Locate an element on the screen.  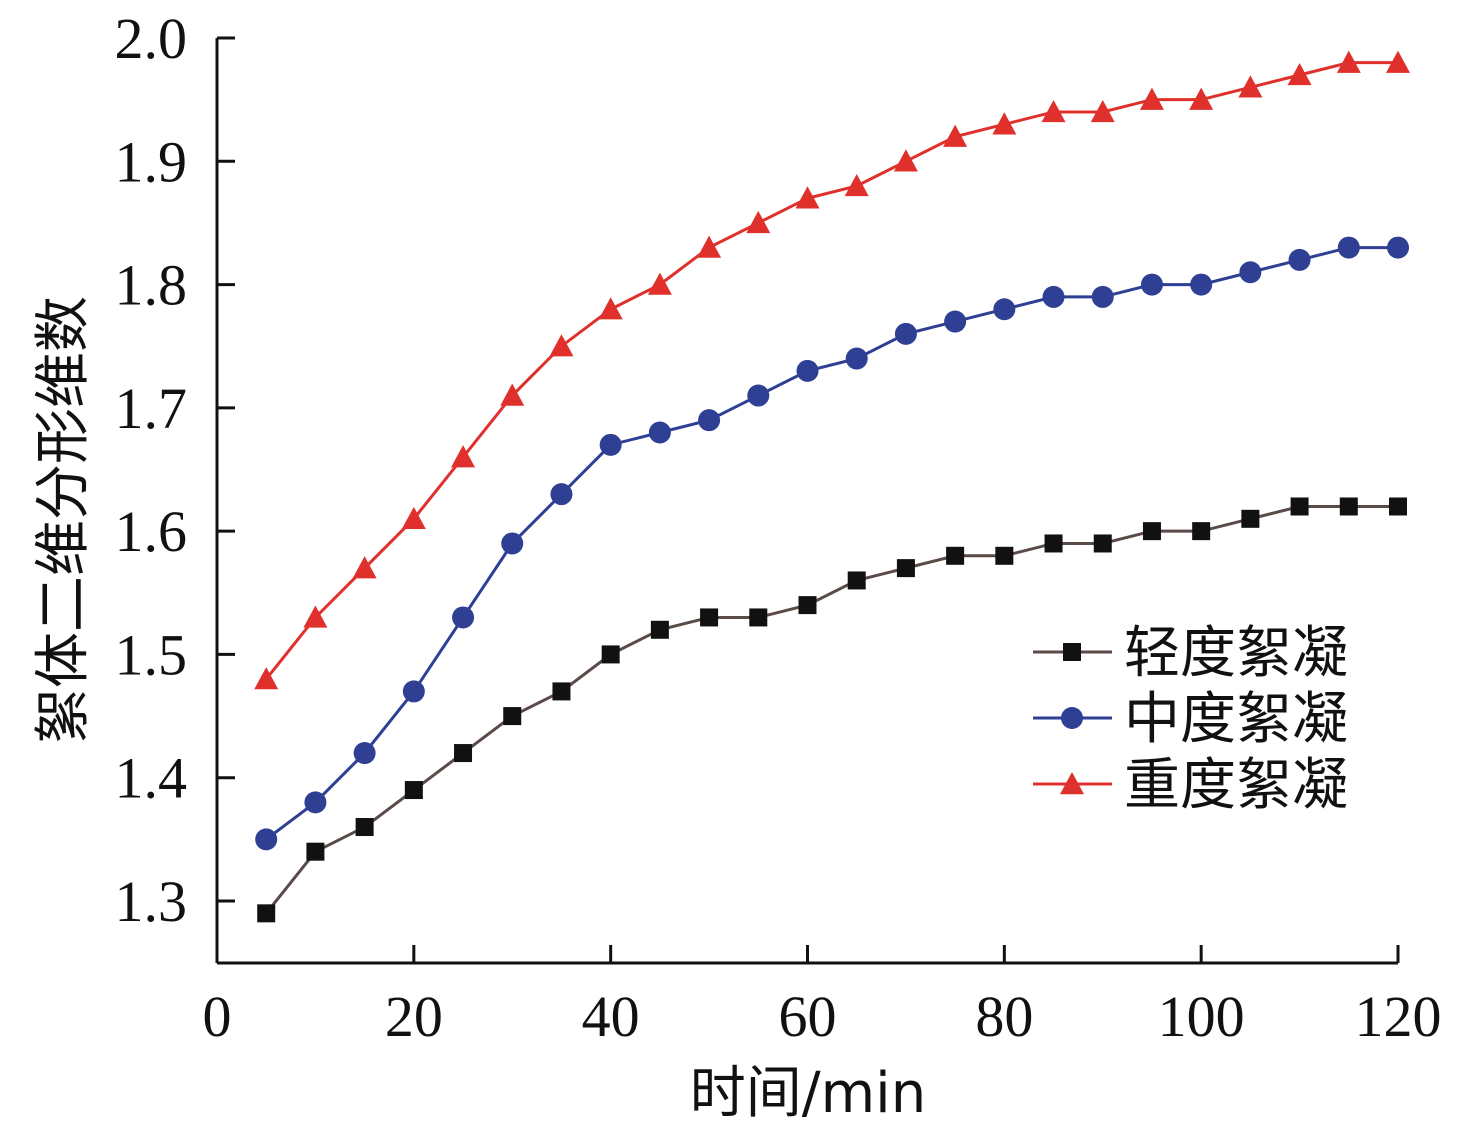
legend-item: 中度絮凝 is located at coordinates (1190, 719).